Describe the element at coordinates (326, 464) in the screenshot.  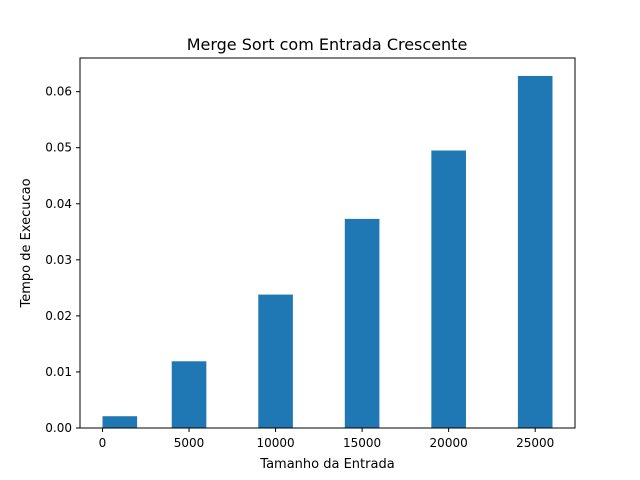
I see `x-axis-label: Tamanho da Entrada` at that location.